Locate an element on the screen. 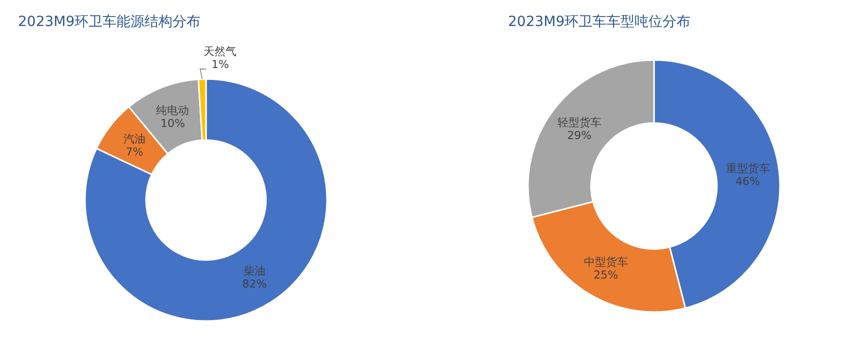 The width and height of the screenshot is (865, 343). data-label: 46% is located at coordinates (748, 181).